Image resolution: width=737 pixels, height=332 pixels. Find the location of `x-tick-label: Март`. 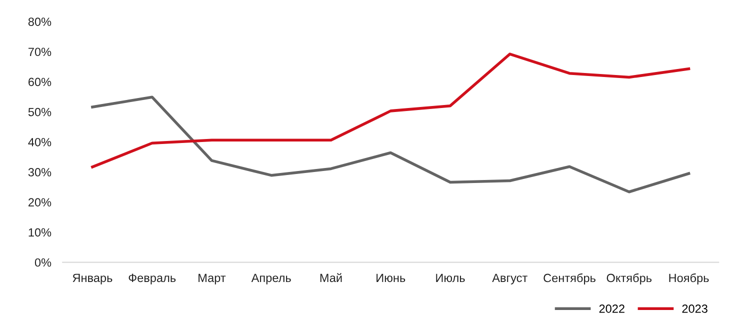

x-tick-label: Март is located at coordinates (212, 279).